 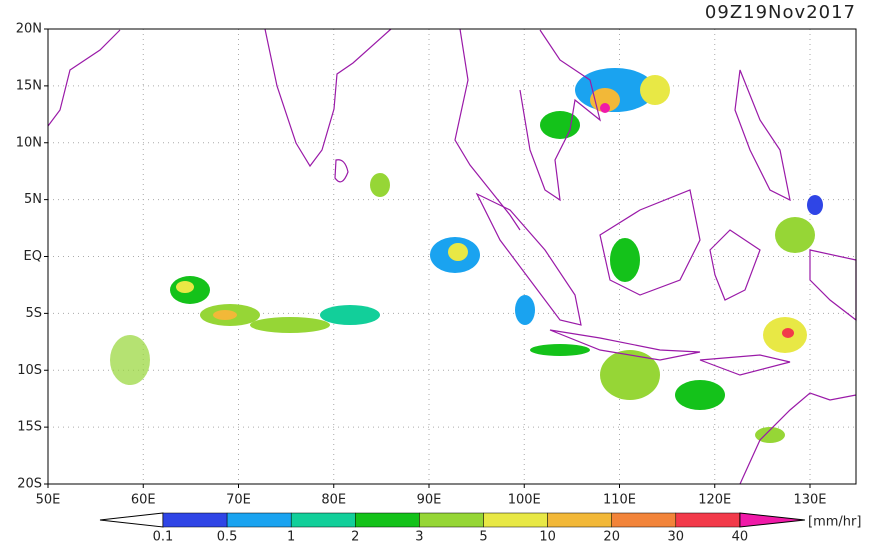 I want to click on lat-label: 10S, so click(x=29, y=370).